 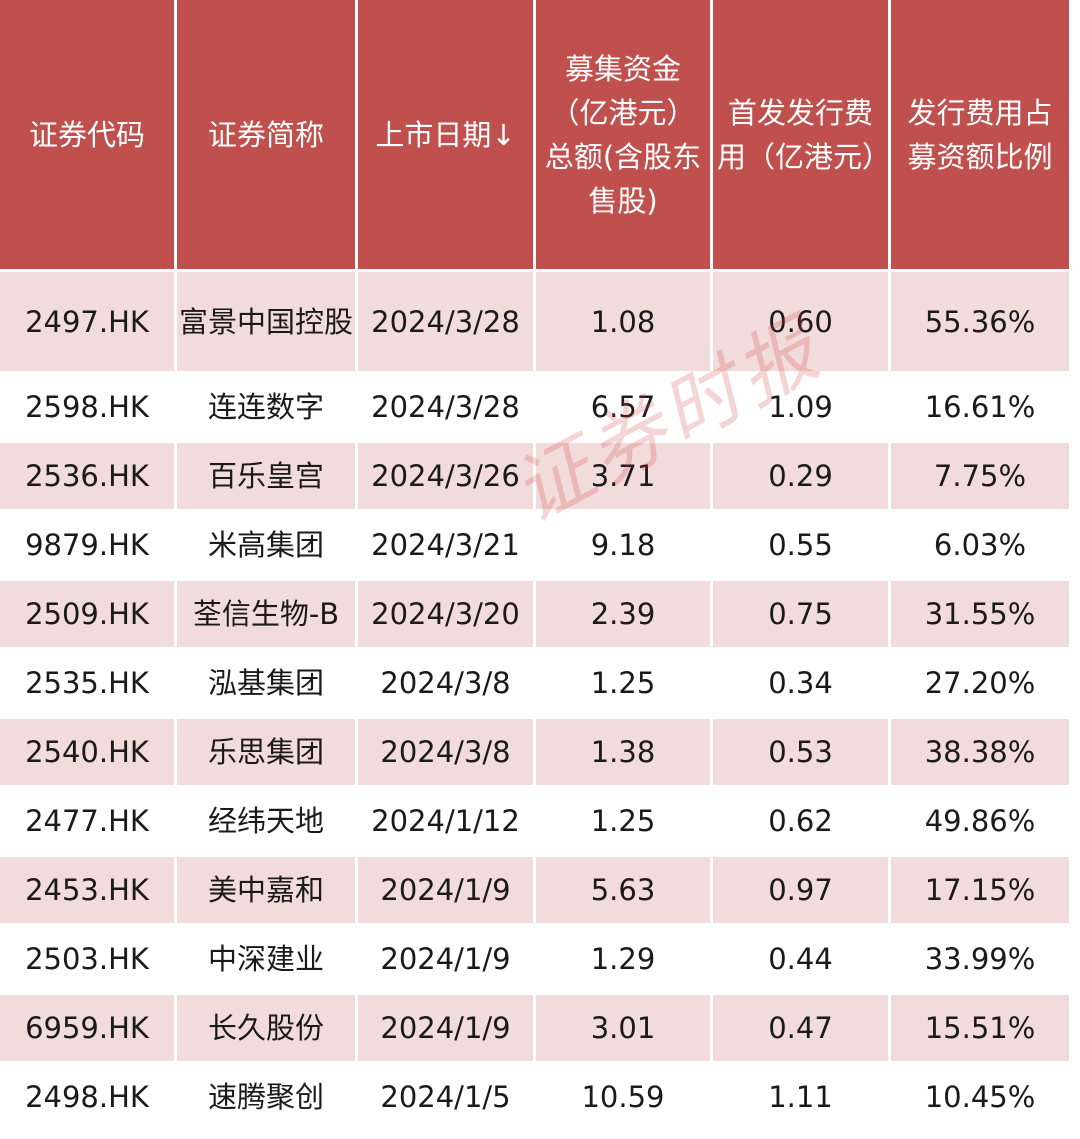 I want to click on cell-name: 荃信生物-B, so click(x=266, y=614).